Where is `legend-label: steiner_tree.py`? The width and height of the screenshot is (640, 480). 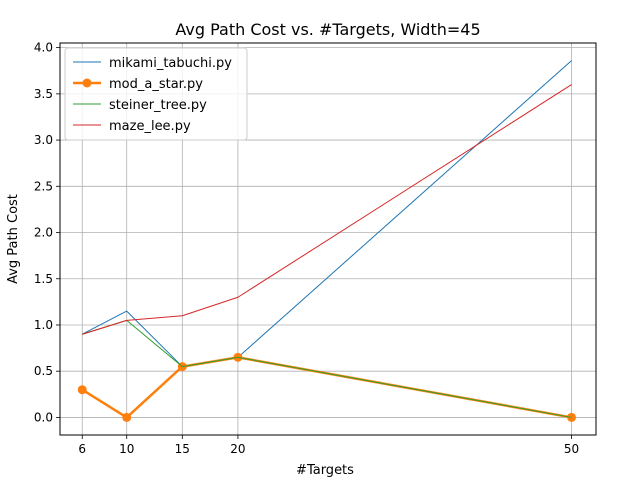
legend-label: steiner_tree.py is located at coordinates (158, 105).